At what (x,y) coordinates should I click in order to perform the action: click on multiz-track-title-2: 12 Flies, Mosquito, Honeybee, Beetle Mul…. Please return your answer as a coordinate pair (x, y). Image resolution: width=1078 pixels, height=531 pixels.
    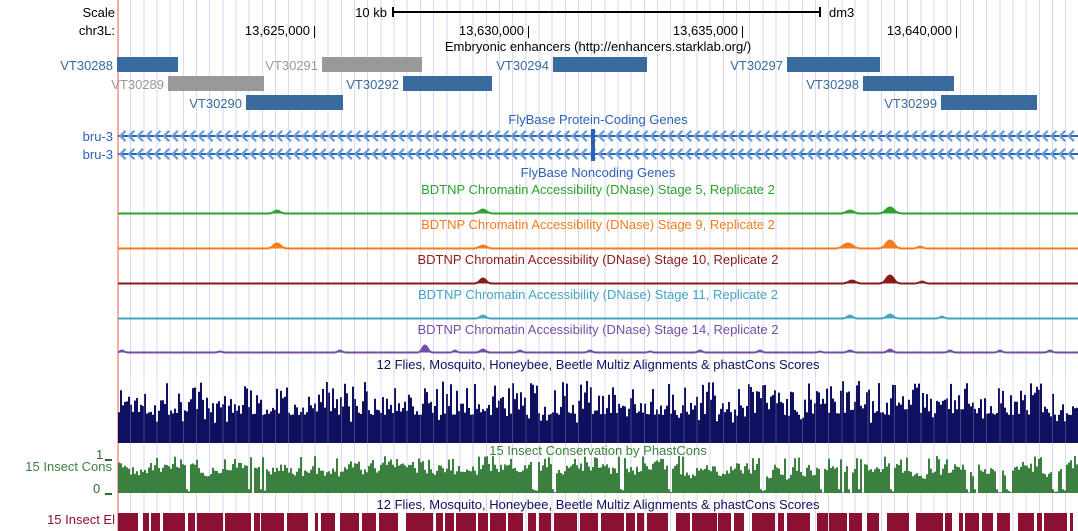
    Looking at the image, I should click on (598, 504).